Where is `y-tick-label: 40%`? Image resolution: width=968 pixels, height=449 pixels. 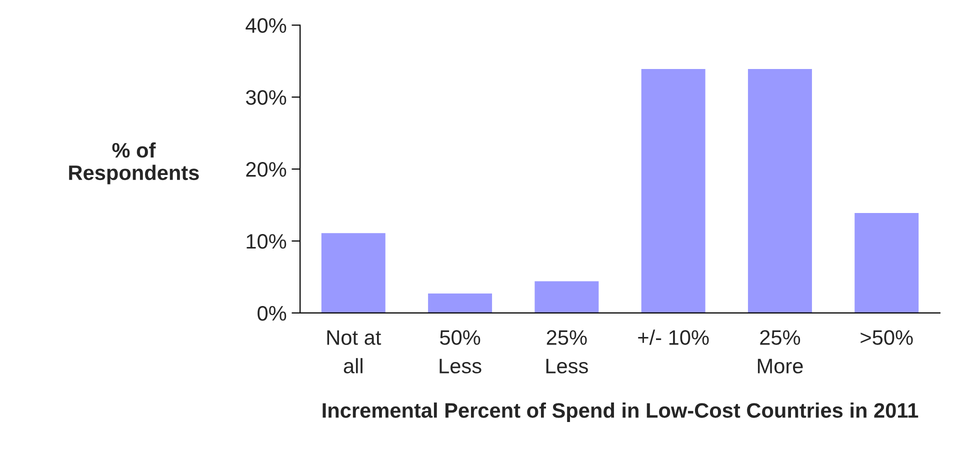
y-tick-label: 40% is located at coordinates (266, 25).